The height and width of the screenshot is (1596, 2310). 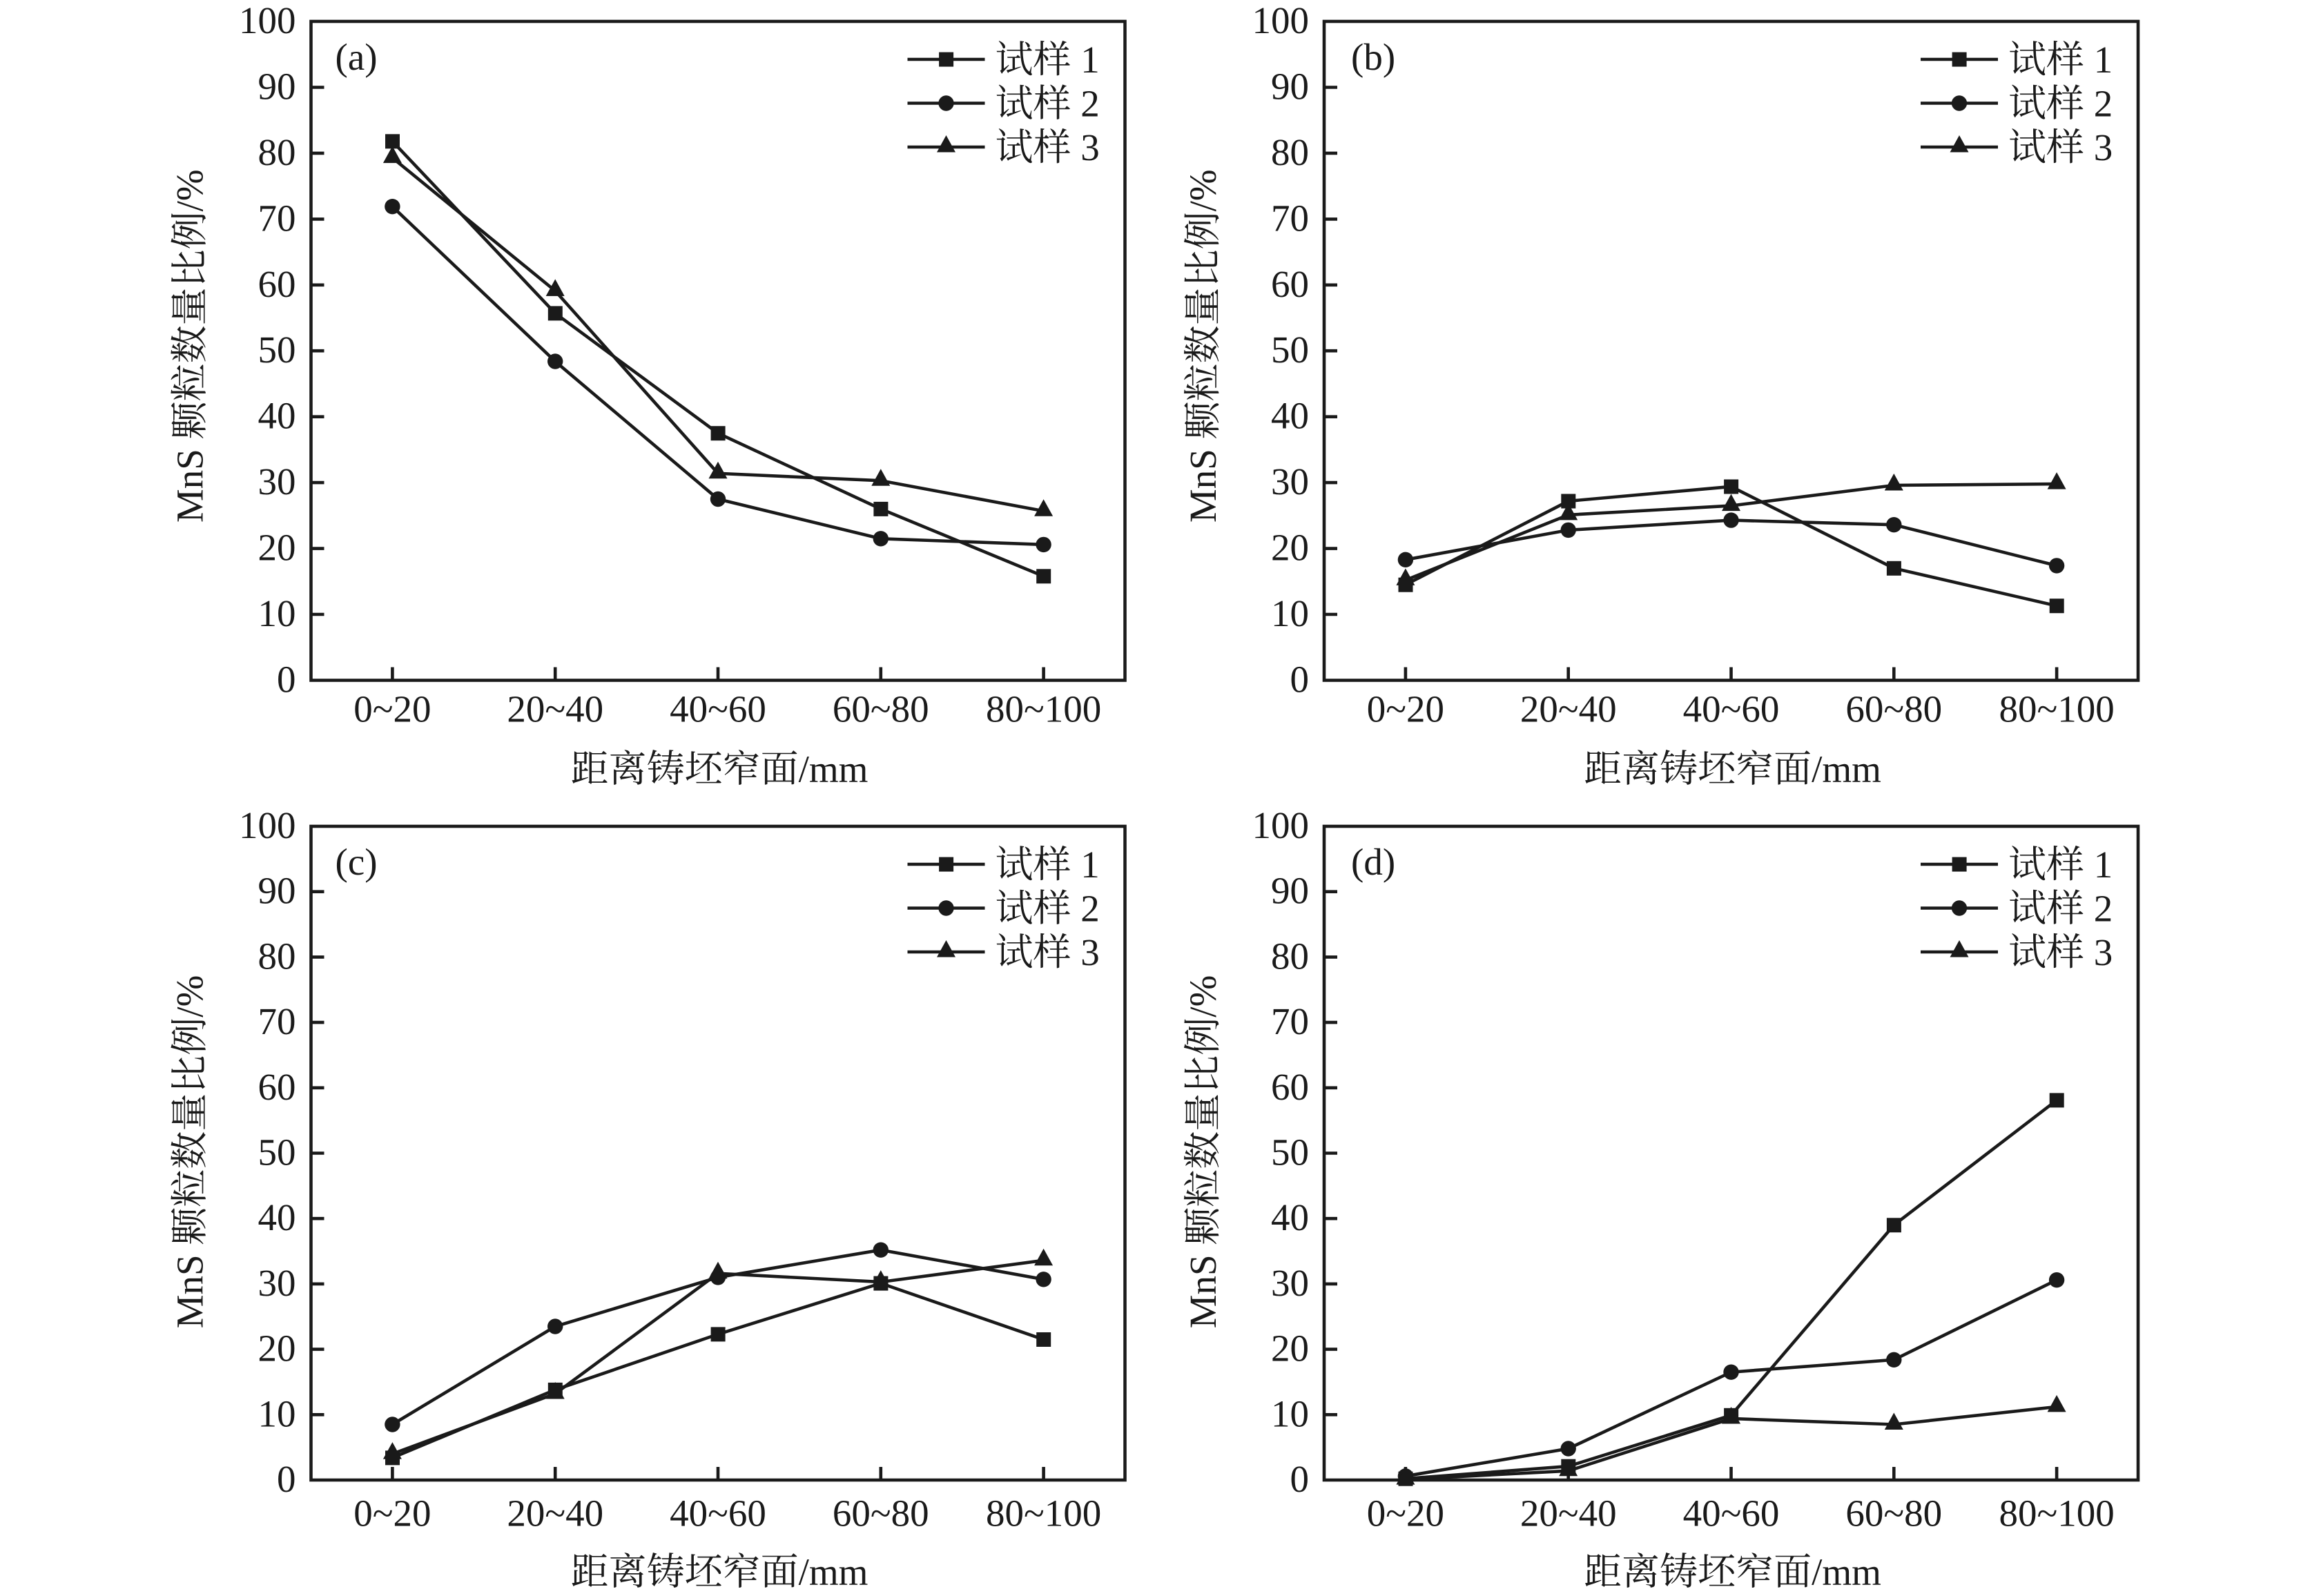 I want to click on svg-text: (b), so click(x=1373, y=57).